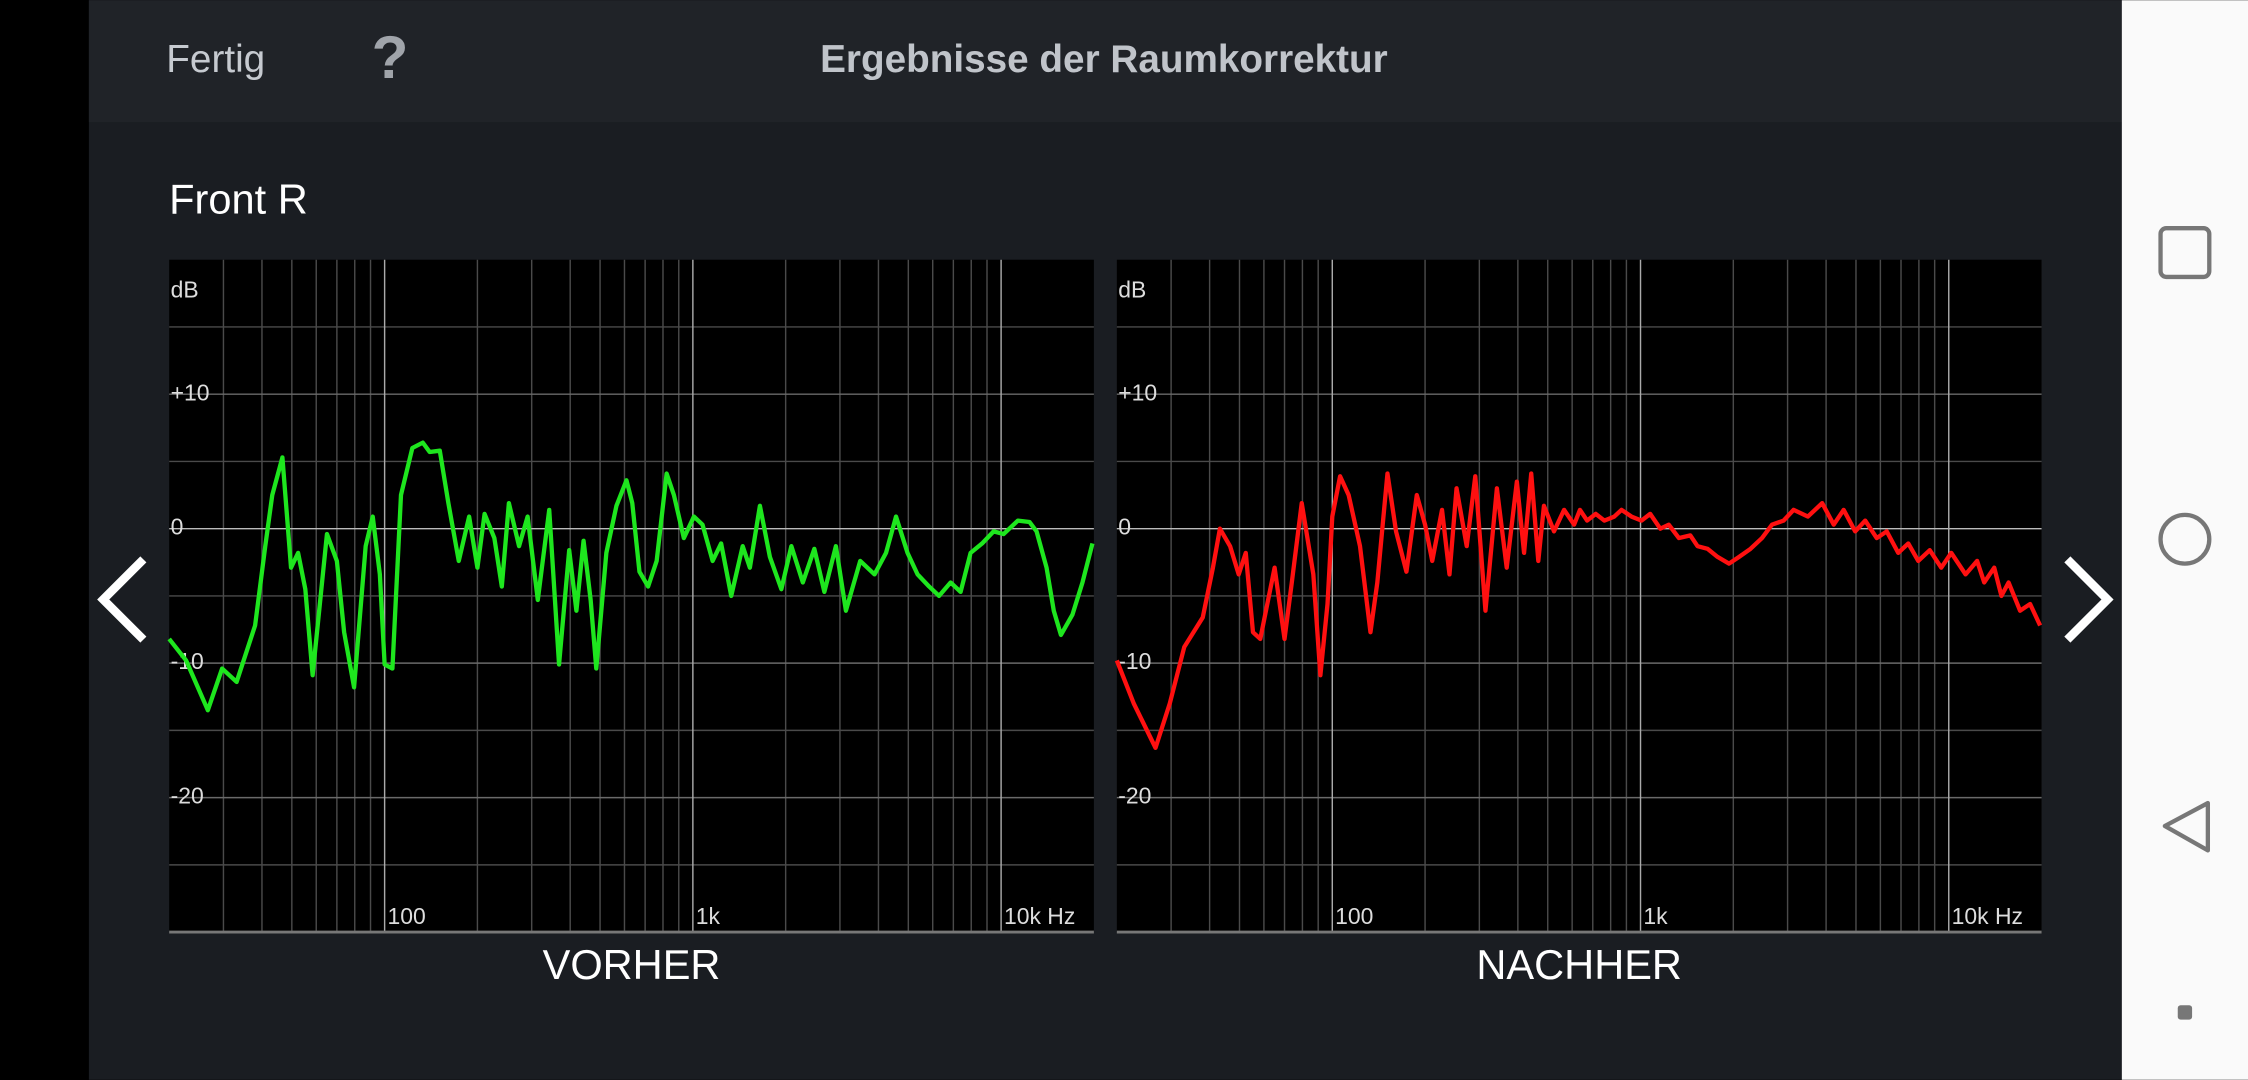 This screenshot has width=2248, height=1080. Describe the element at coordinates (122, 599) in the screenshot. I see `previous-arrow` at that location.